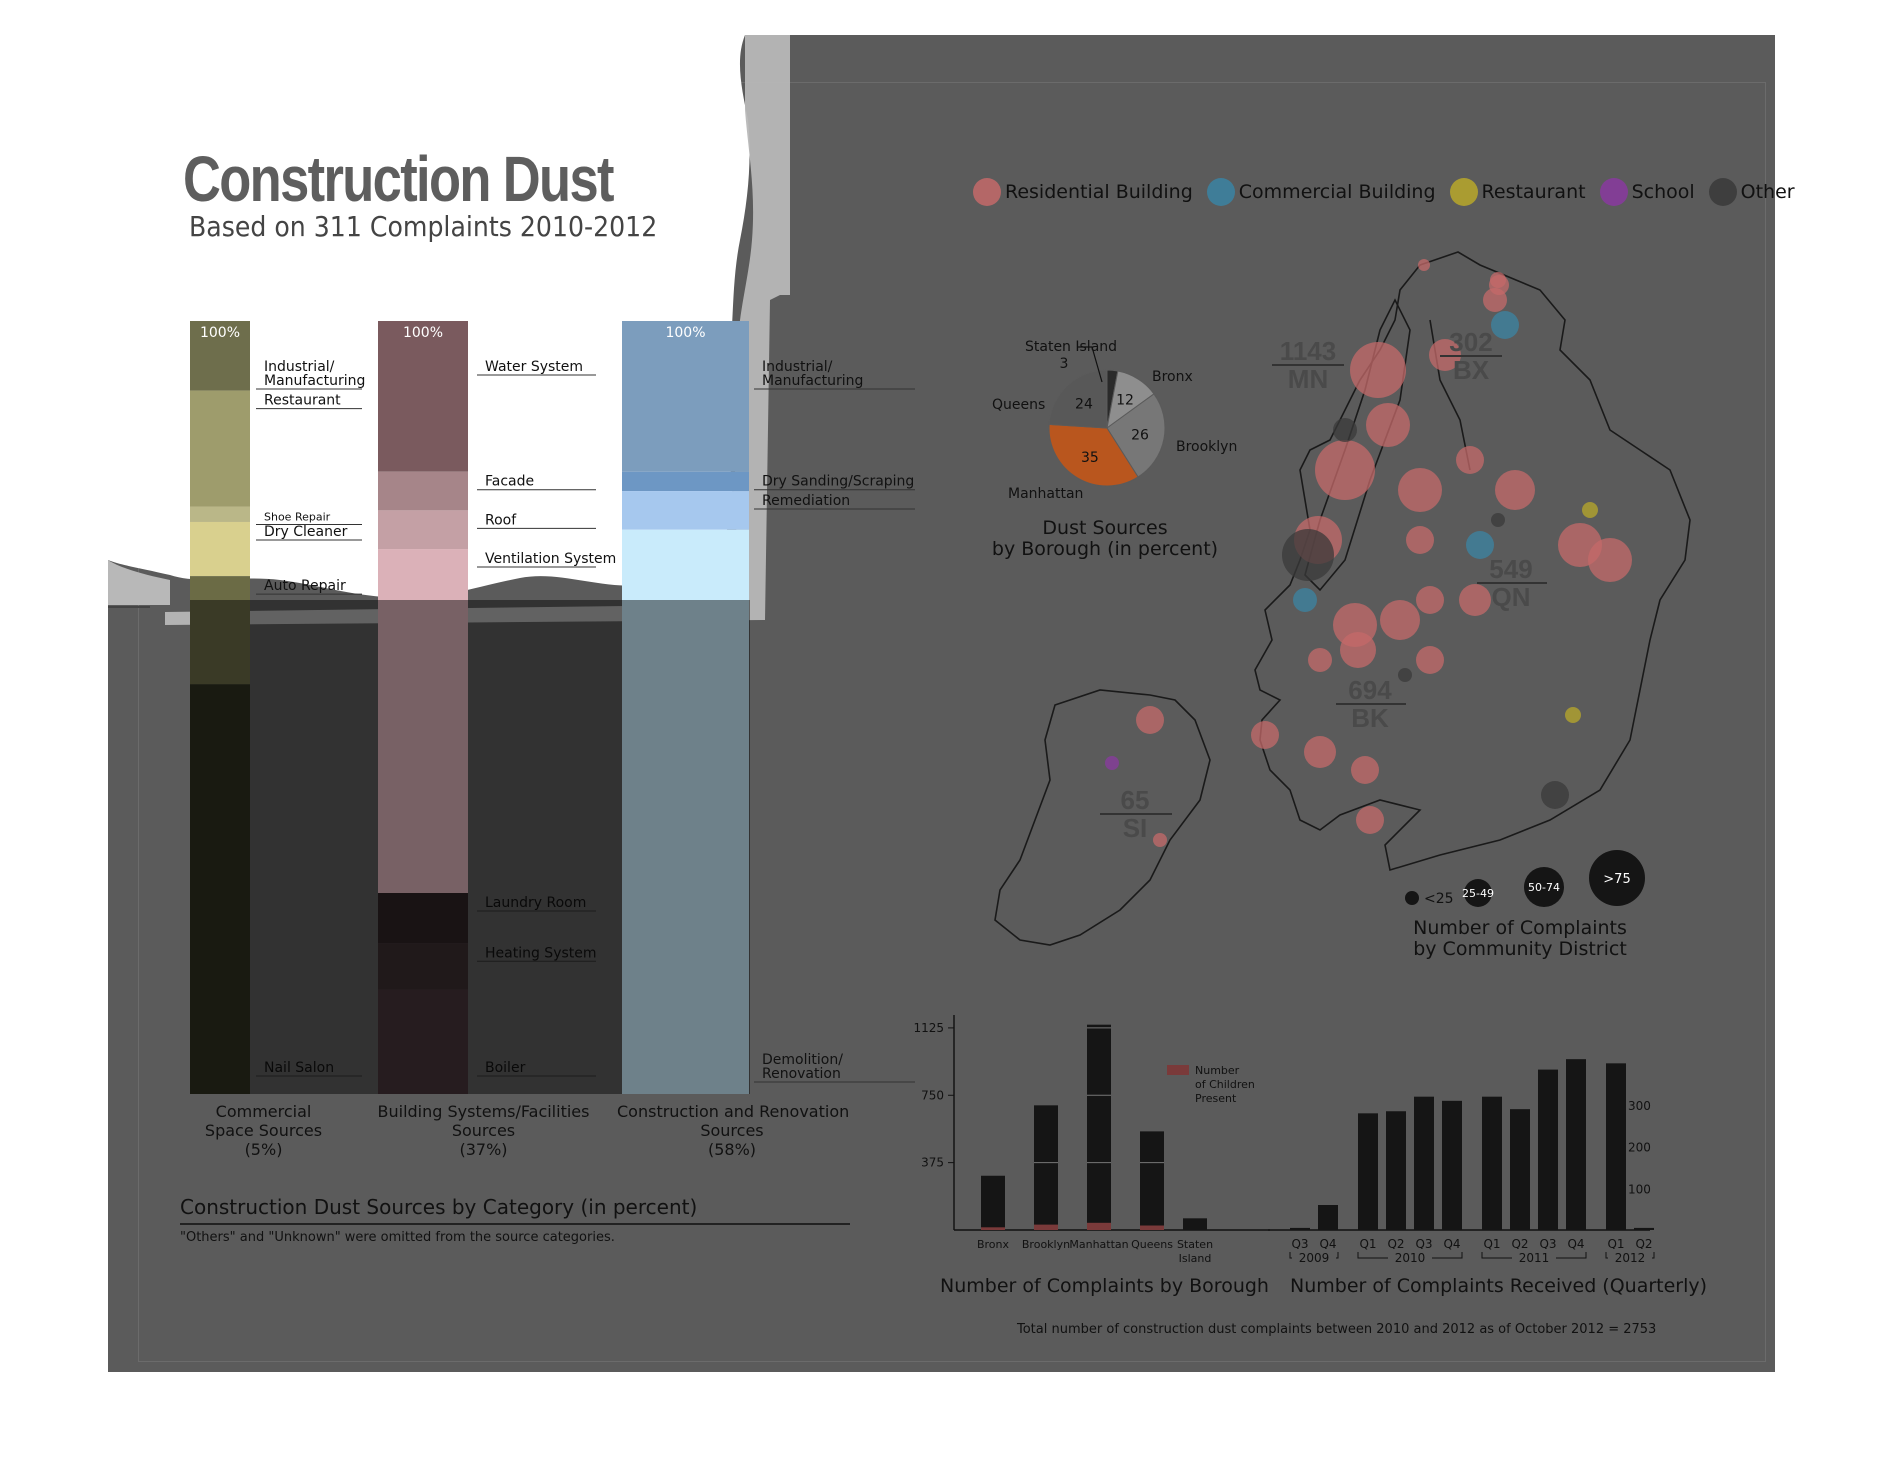 The width and height of the screenshot is (1878, 1462). I want to click on pie-leader-line, so click(1090, 364).